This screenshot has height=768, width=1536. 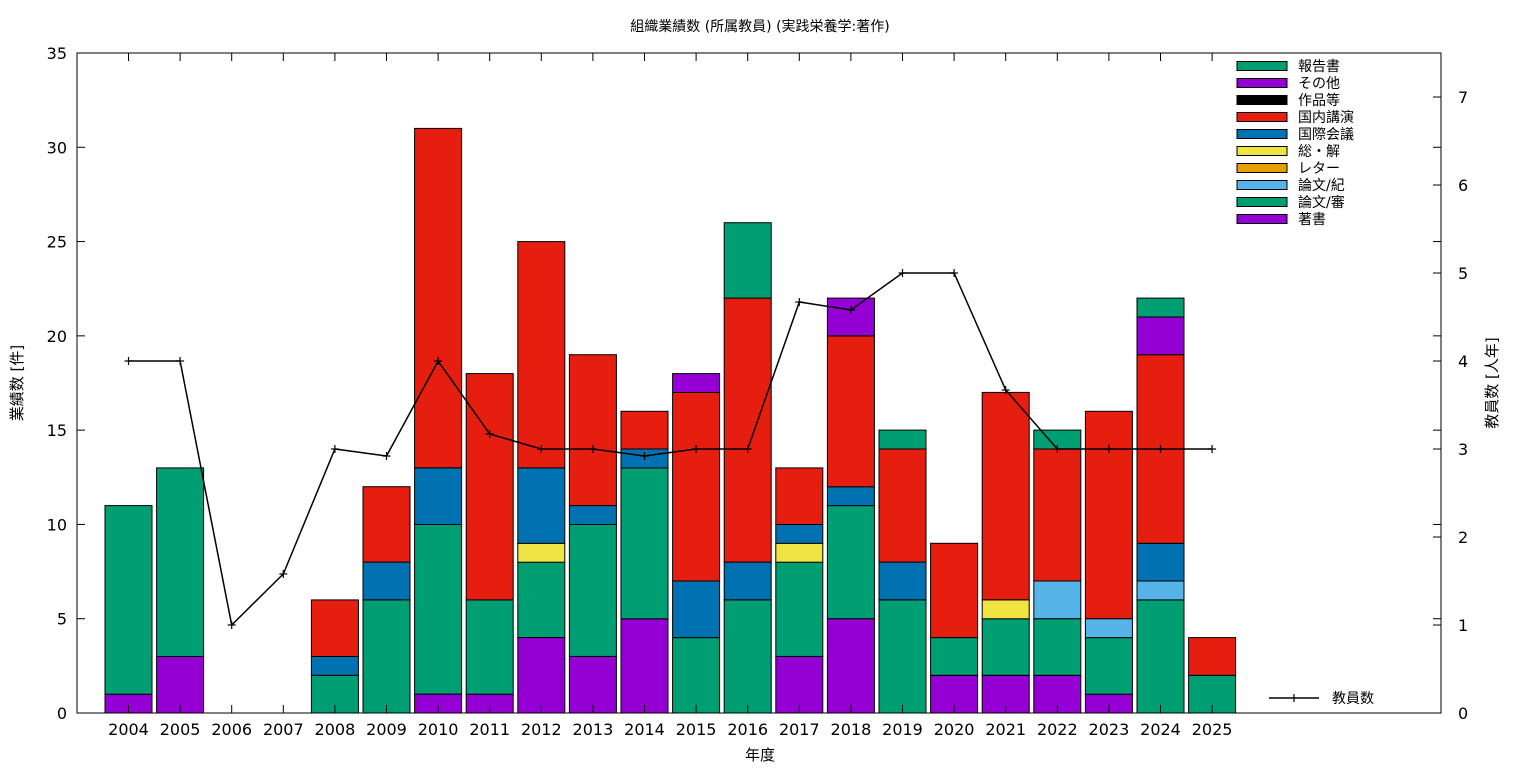 What do you see at coordinates (62, 713) in the screenshot?
I see `y-tick-label: 0` at bounding box center [62, 713].